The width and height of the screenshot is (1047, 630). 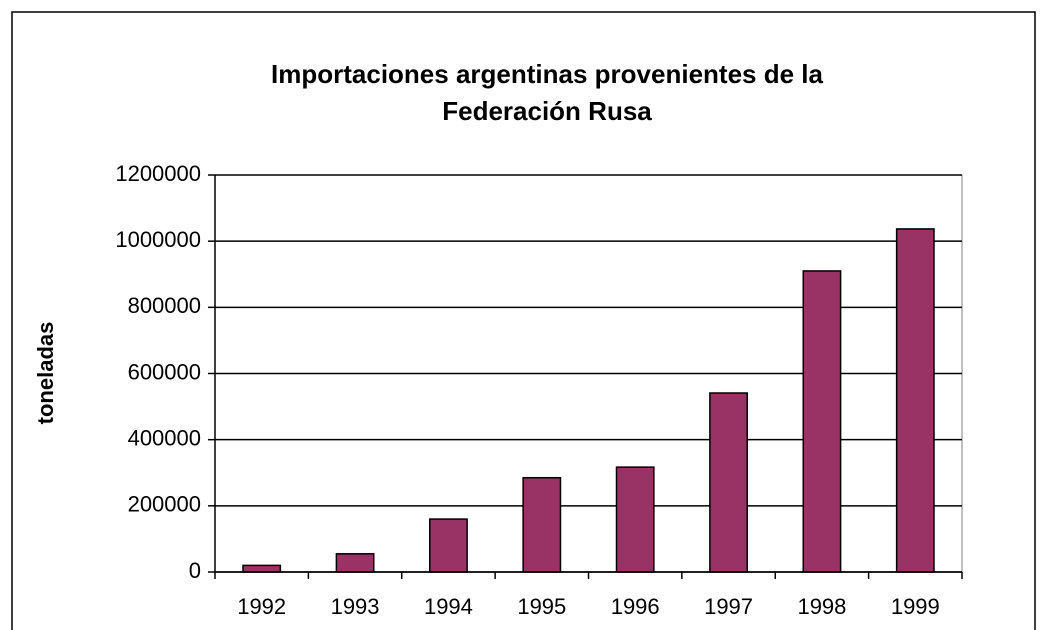 I want to click on y-tick-label: 1000000, so click(x=158, y=239).